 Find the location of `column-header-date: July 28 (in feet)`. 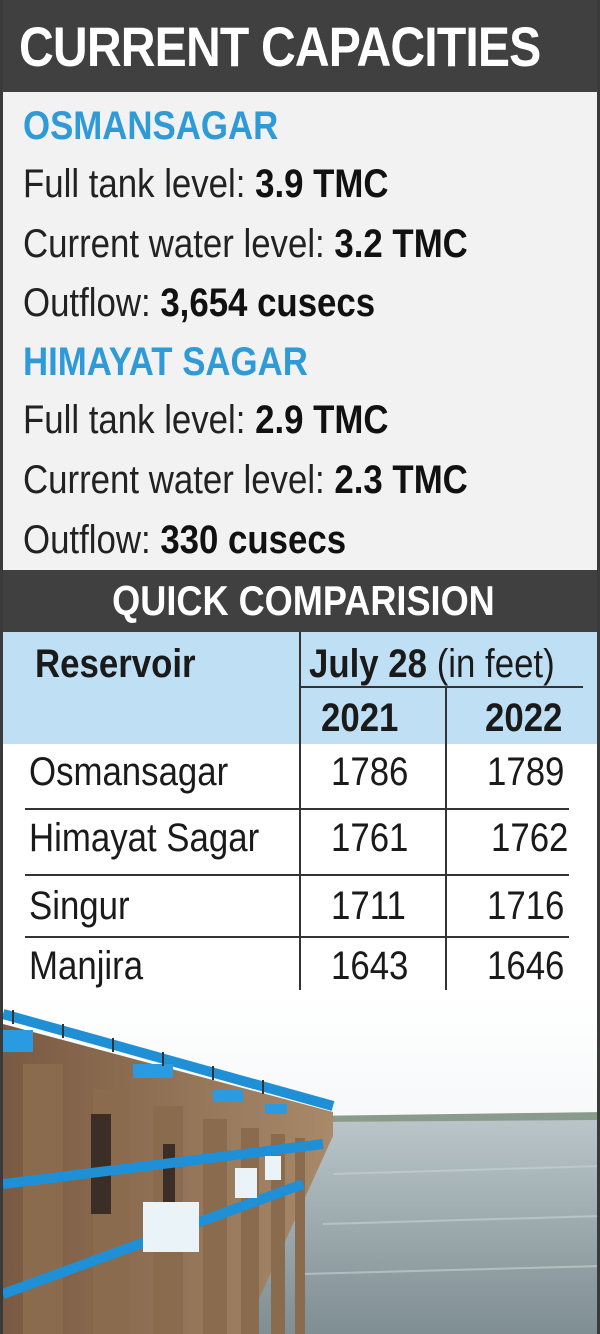

column-header-date: July 28 (in feet) is located at coordinates (432, 664).